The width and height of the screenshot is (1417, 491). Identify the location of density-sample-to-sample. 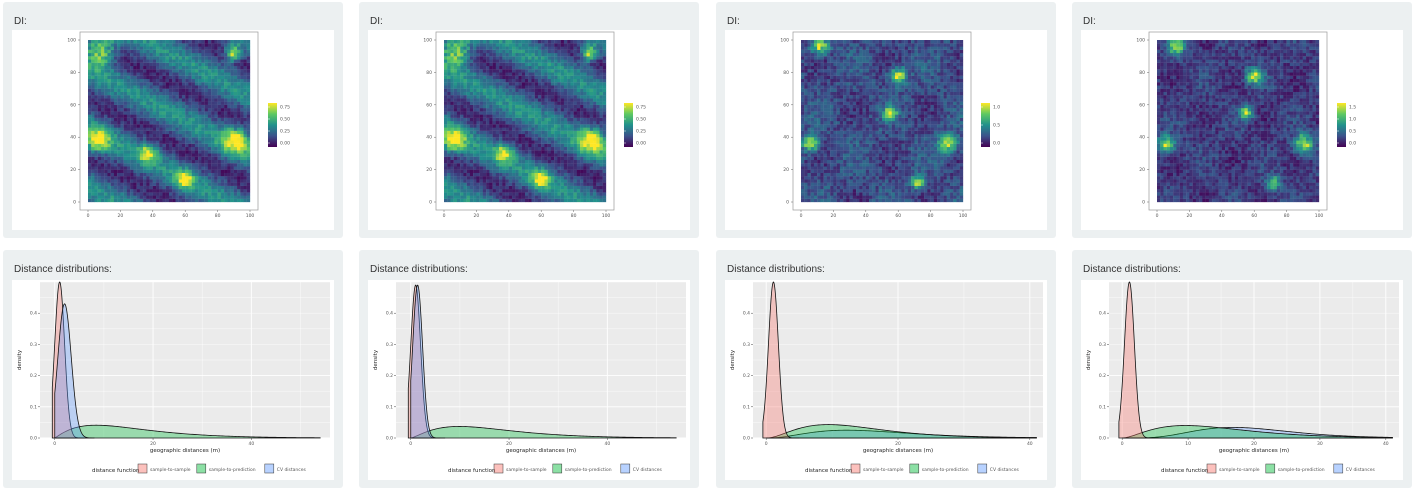
(781, 360).